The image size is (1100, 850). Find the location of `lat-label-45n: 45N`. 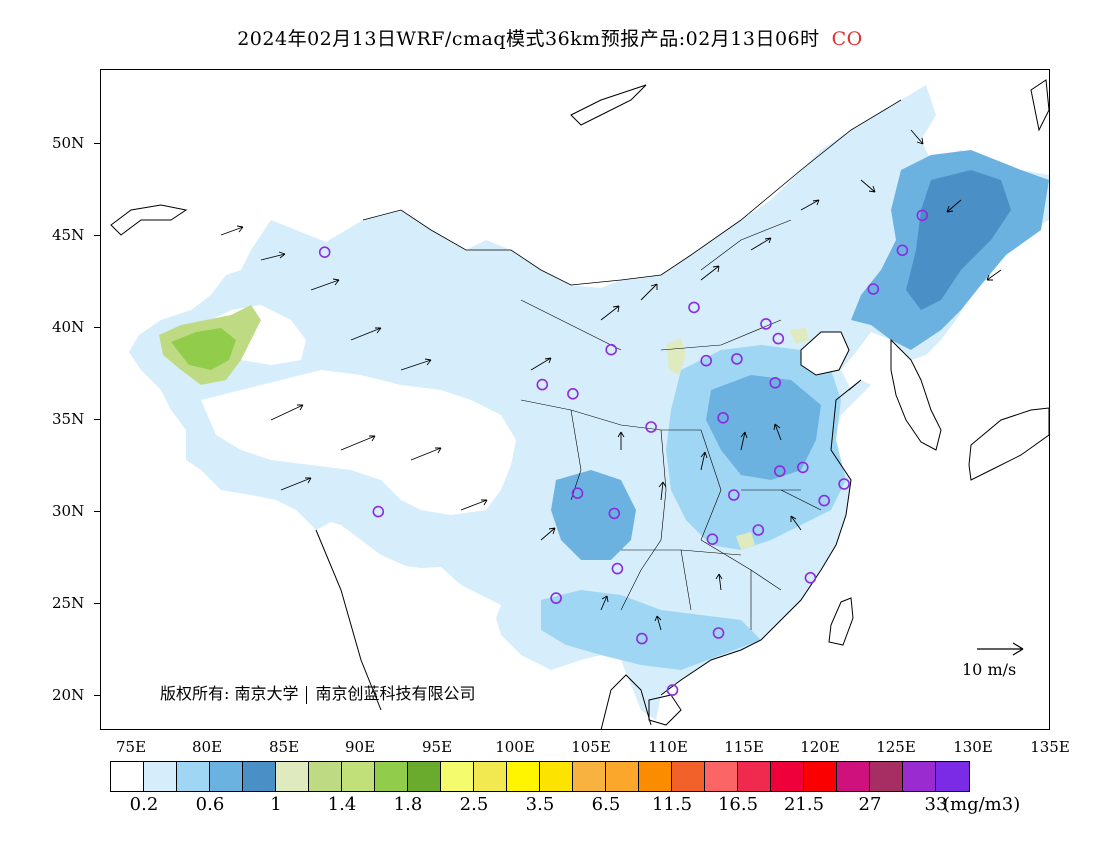

lat-label-45n: 45N is located at coordinates (68, 235).